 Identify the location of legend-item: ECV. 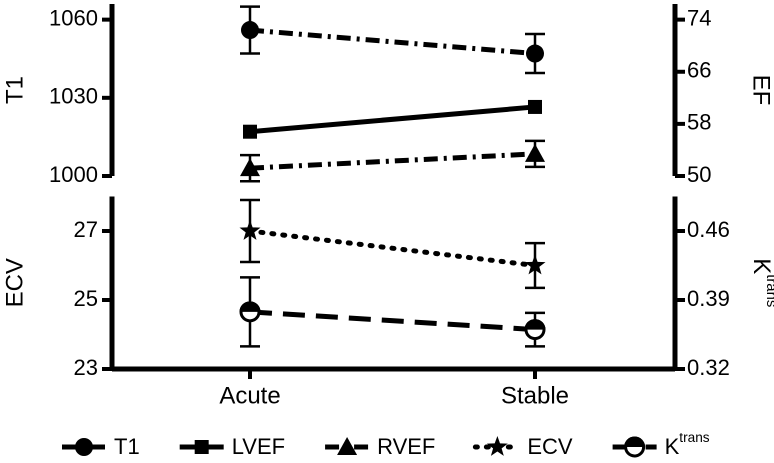
(522, 446).